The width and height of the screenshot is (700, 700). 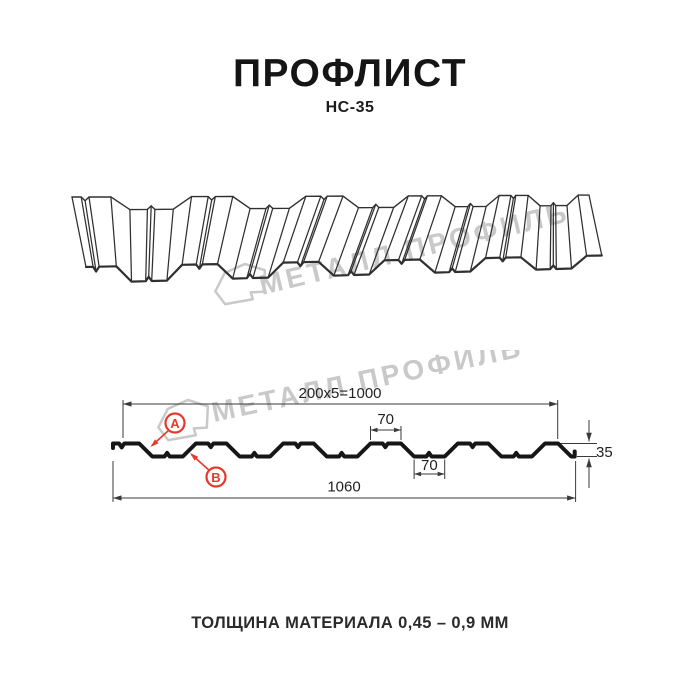 What do you see at coordinates (343, 487) in the screenshot?
I see `dim-overall-label: 1060` at bounding box center [343, 487].